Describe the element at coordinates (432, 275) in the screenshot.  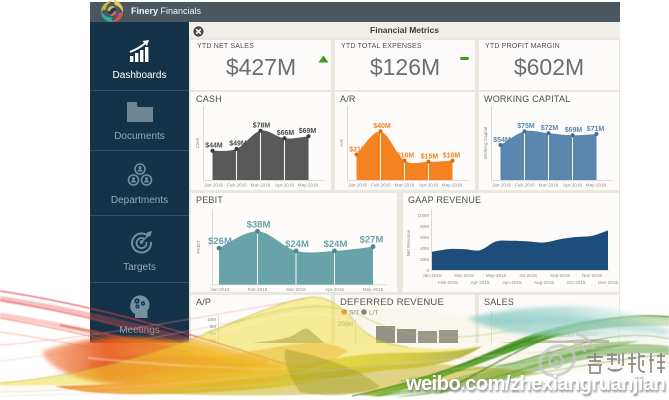
I see `svg-text: Jan-2015` at that location.